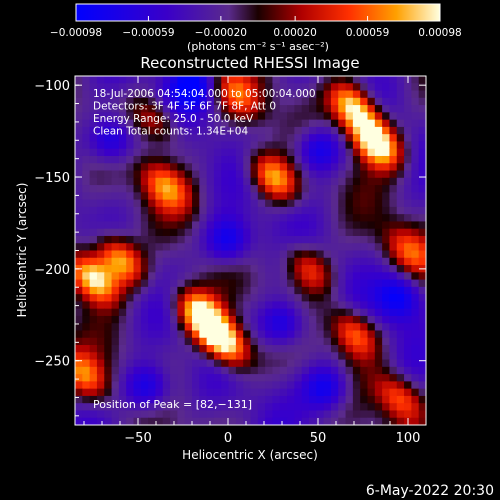  Describe the element at coordinates (173, 119) in the screenshot. I see `annotation-line: Energy Range: 25.0 - 50.0 keV` at that location.